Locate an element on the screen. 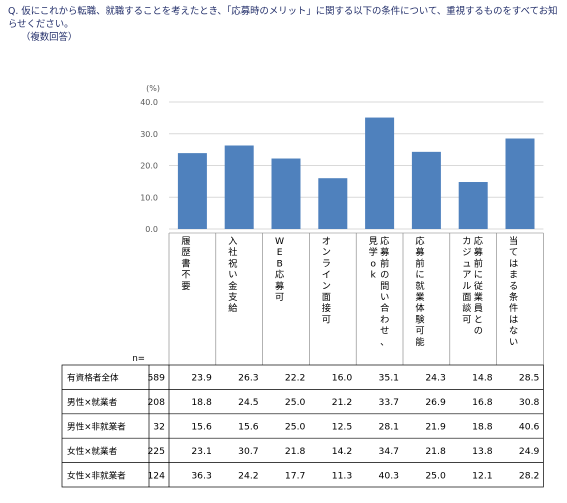  category-label-6-char: 就 is located at coordinates (419, 286).